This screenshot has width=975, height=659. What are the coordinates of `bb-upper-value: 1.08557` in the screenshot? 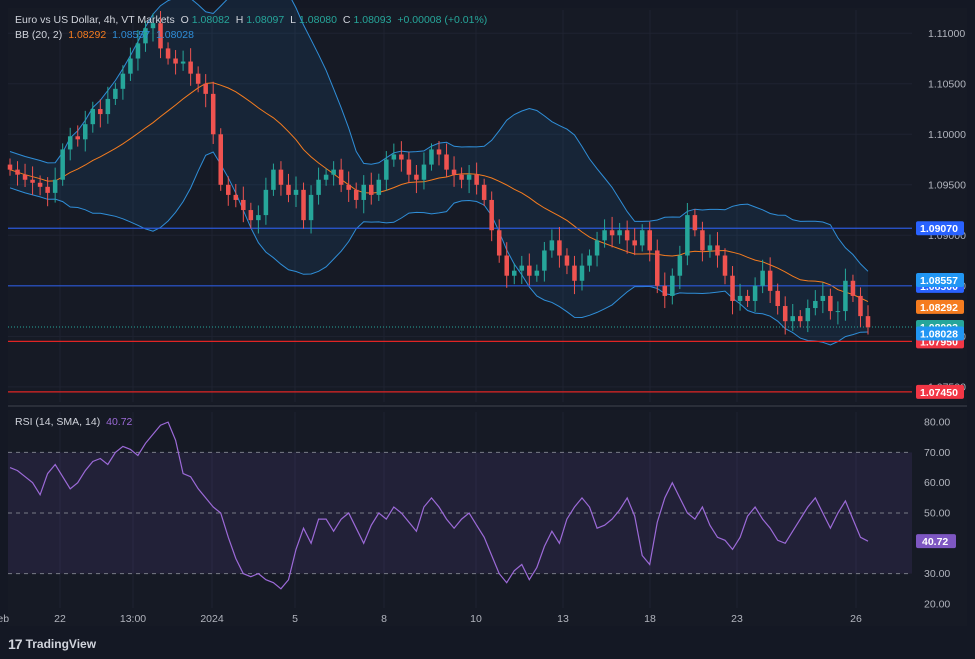 It's located at (131, 35).